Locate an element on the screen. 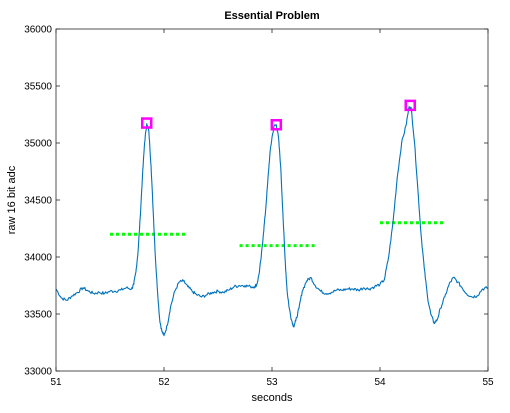  x-tick-label: 52 is located at coordinates (164, 382).